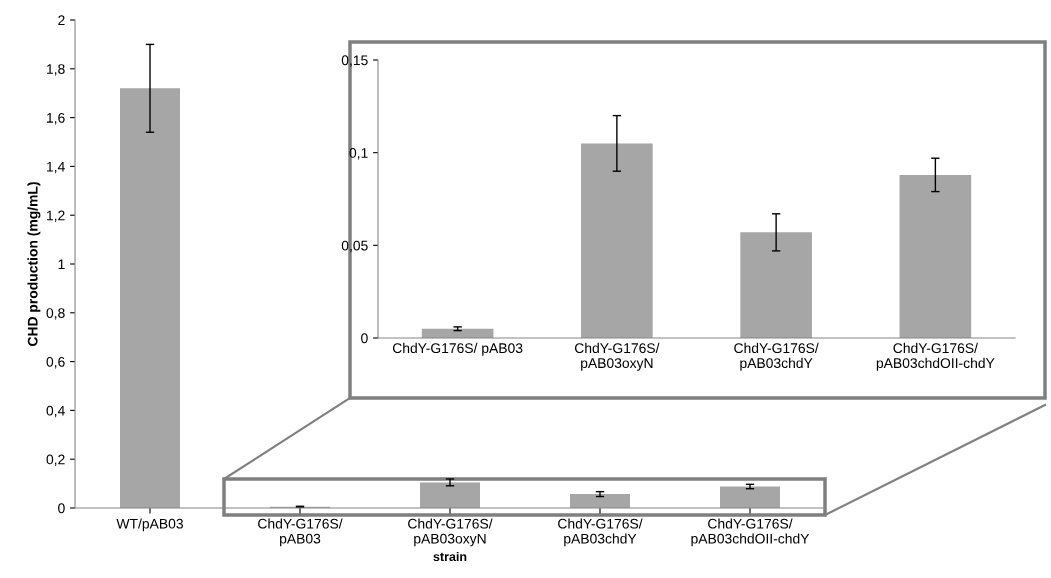  Describe the element at coordinates (55, 460) in the screenshot. I see `y-tick-label: 0,2` at that location.